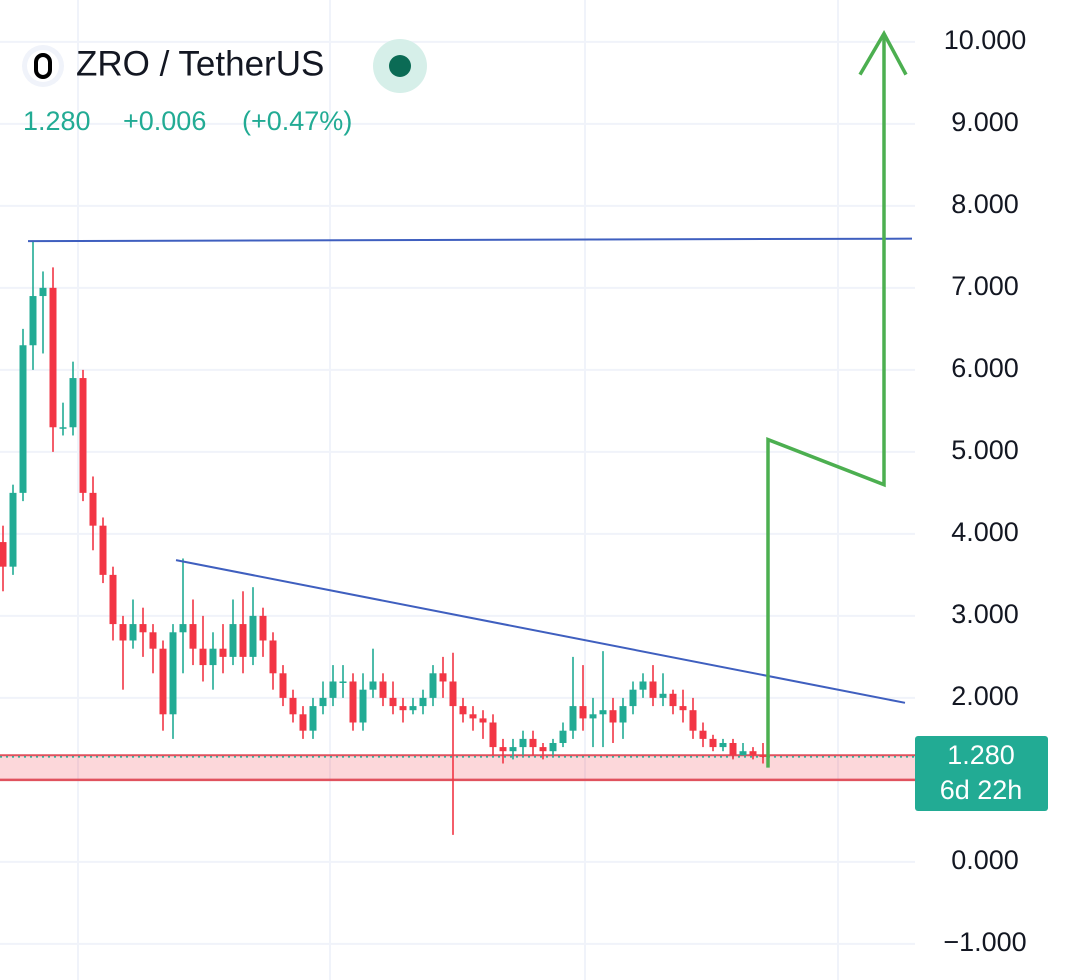 The height and width of the screenshot is (980, 1080). What do you see at coordinates (43, 66) in the screenshot?
I see `symbol-logo-glyph` at bounding box center [43, 66].